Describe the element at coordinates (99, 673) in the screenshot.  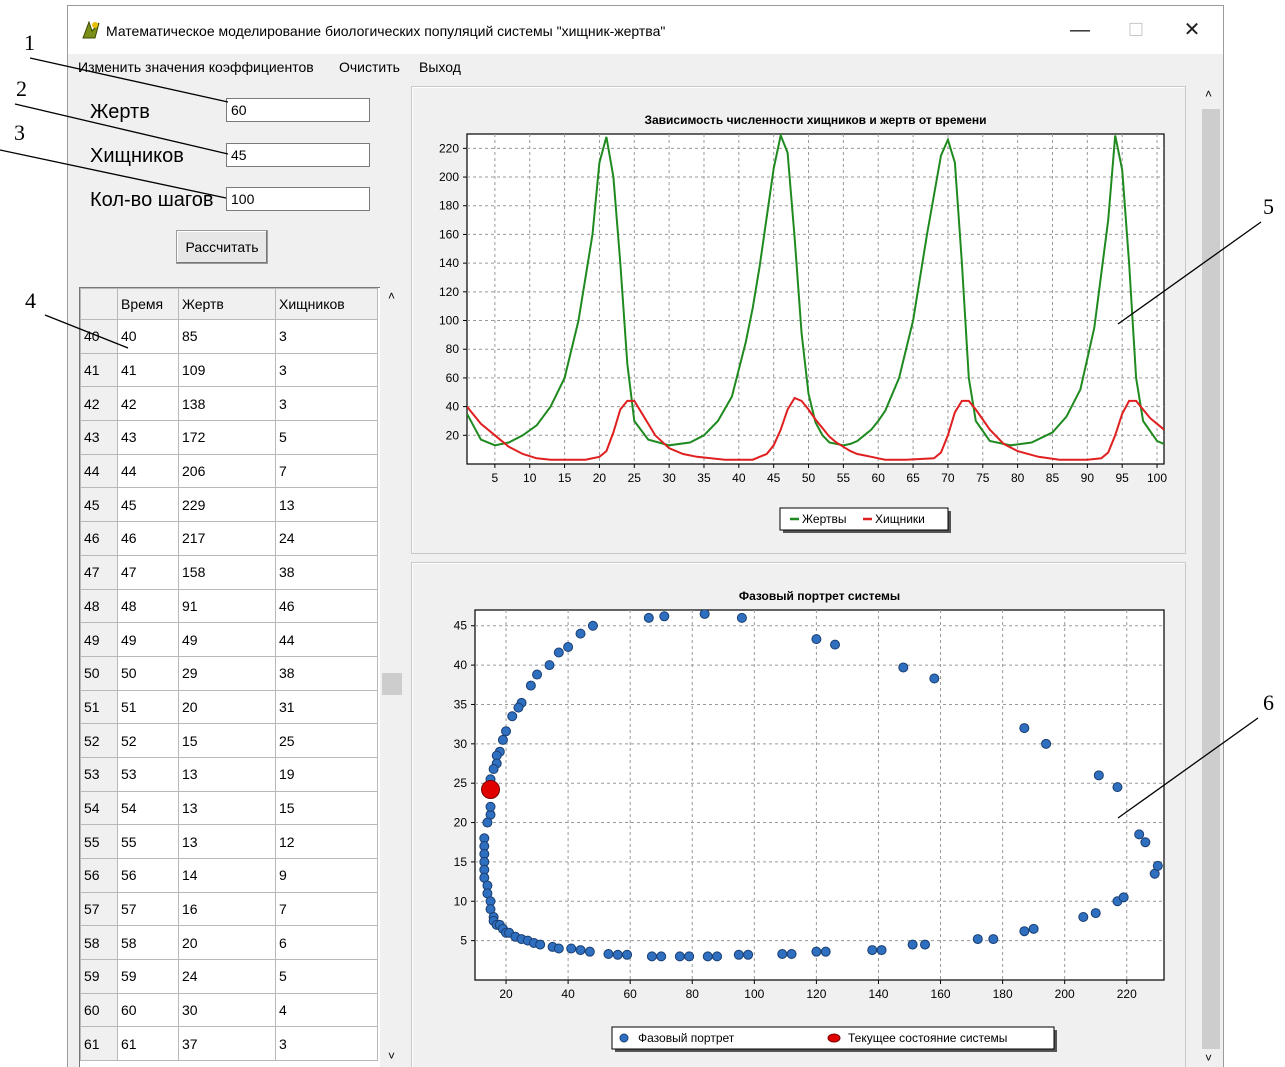
I see `row-header-cell: 50` at that location.